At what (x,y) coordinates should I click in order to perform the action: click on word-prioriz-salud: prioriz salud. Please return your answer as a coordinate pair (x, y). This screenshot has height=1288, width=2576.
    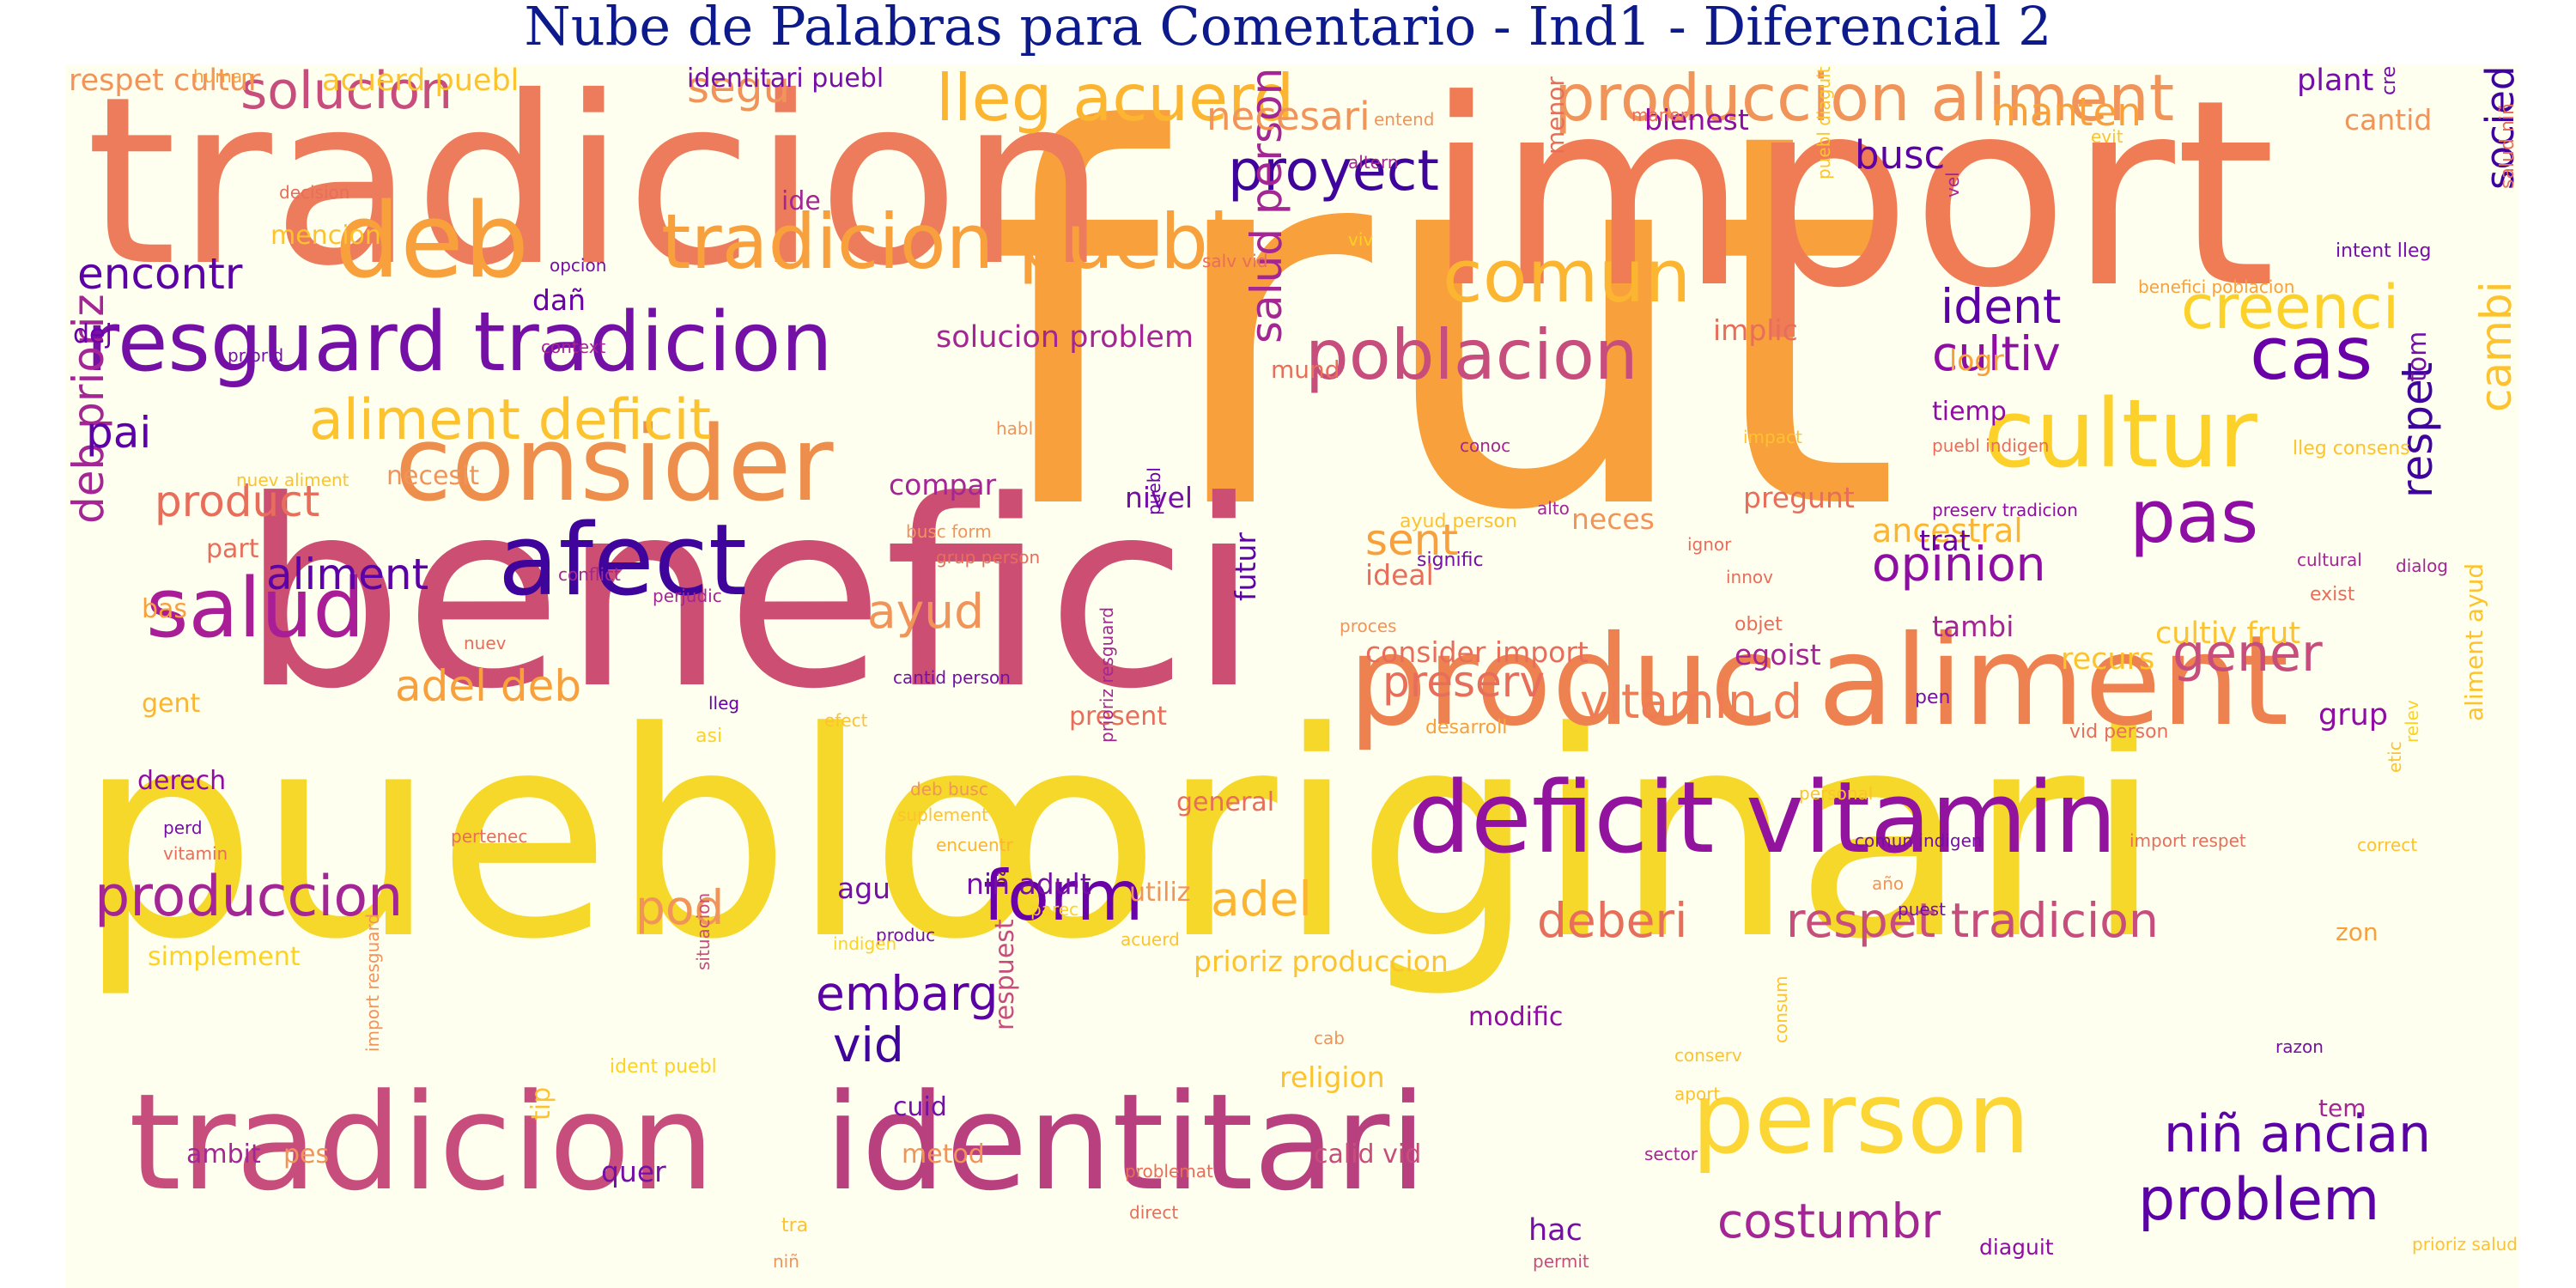
    Looking at the image, I should click on (2465, 1244).